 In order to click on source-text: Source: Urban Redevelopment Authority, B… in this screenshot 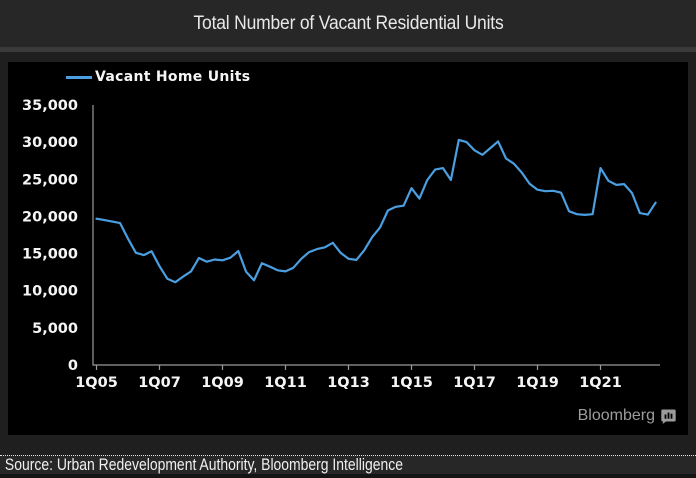, I will do `click(203, 464)`.